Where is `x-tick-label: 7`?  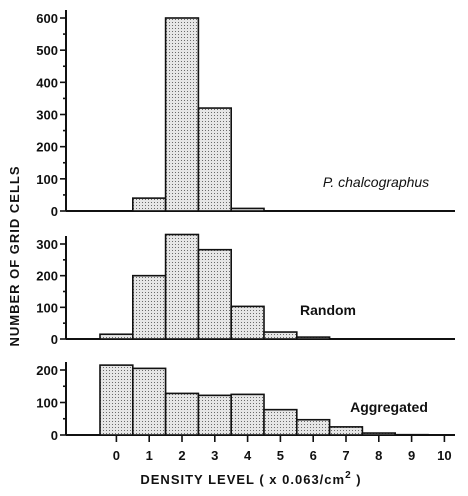 x-tick-label: 7 is located at coordinates (345, 455).